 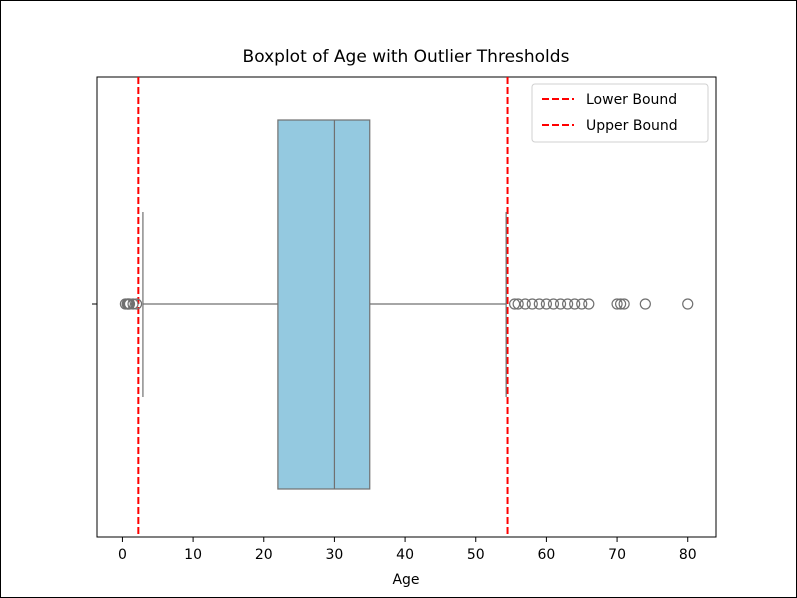 I want to click on legend-entry: Lower Bound, so click(x=631, y=100).